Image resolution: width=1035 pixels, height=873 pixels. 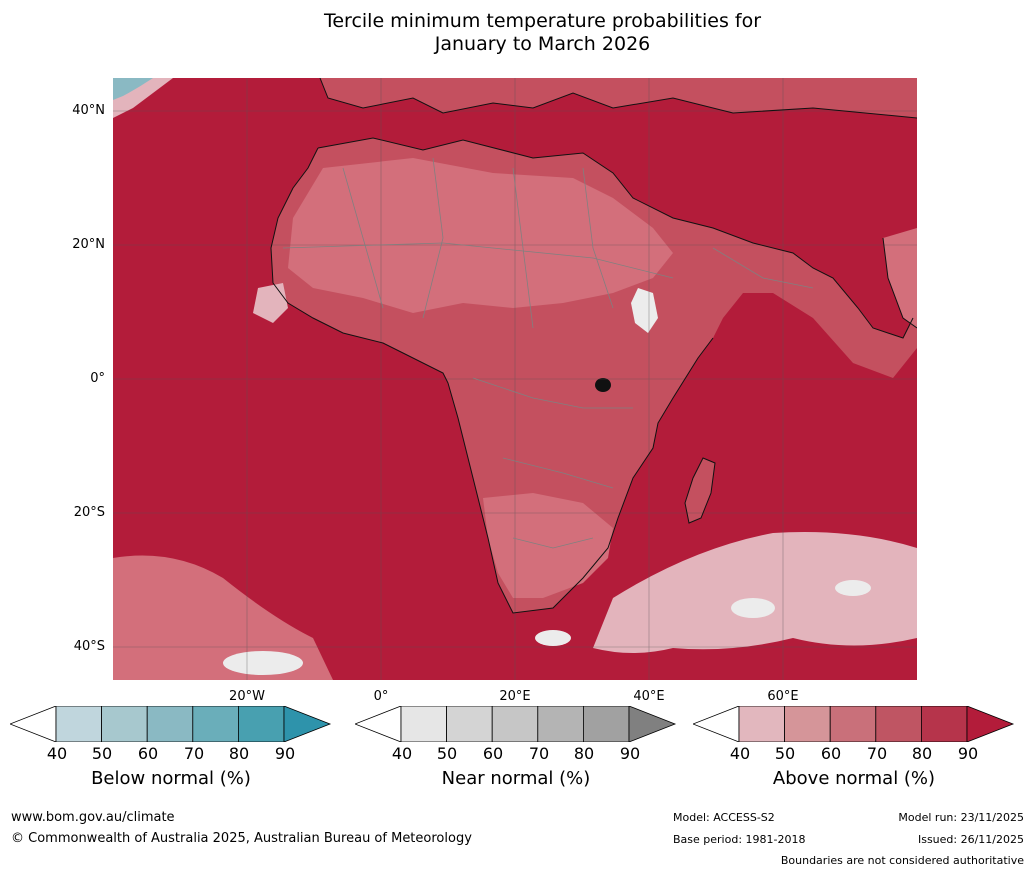 I want to click on lat-label-20s: 20°S, so click(x=89, y=512).